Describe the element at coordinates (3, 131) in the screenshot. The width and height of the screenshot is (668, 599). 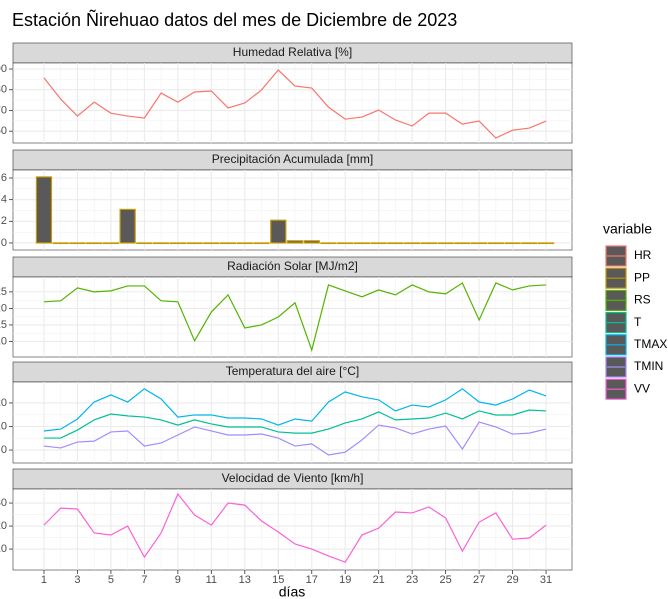
I see `y-tick-label: 60` at that location.